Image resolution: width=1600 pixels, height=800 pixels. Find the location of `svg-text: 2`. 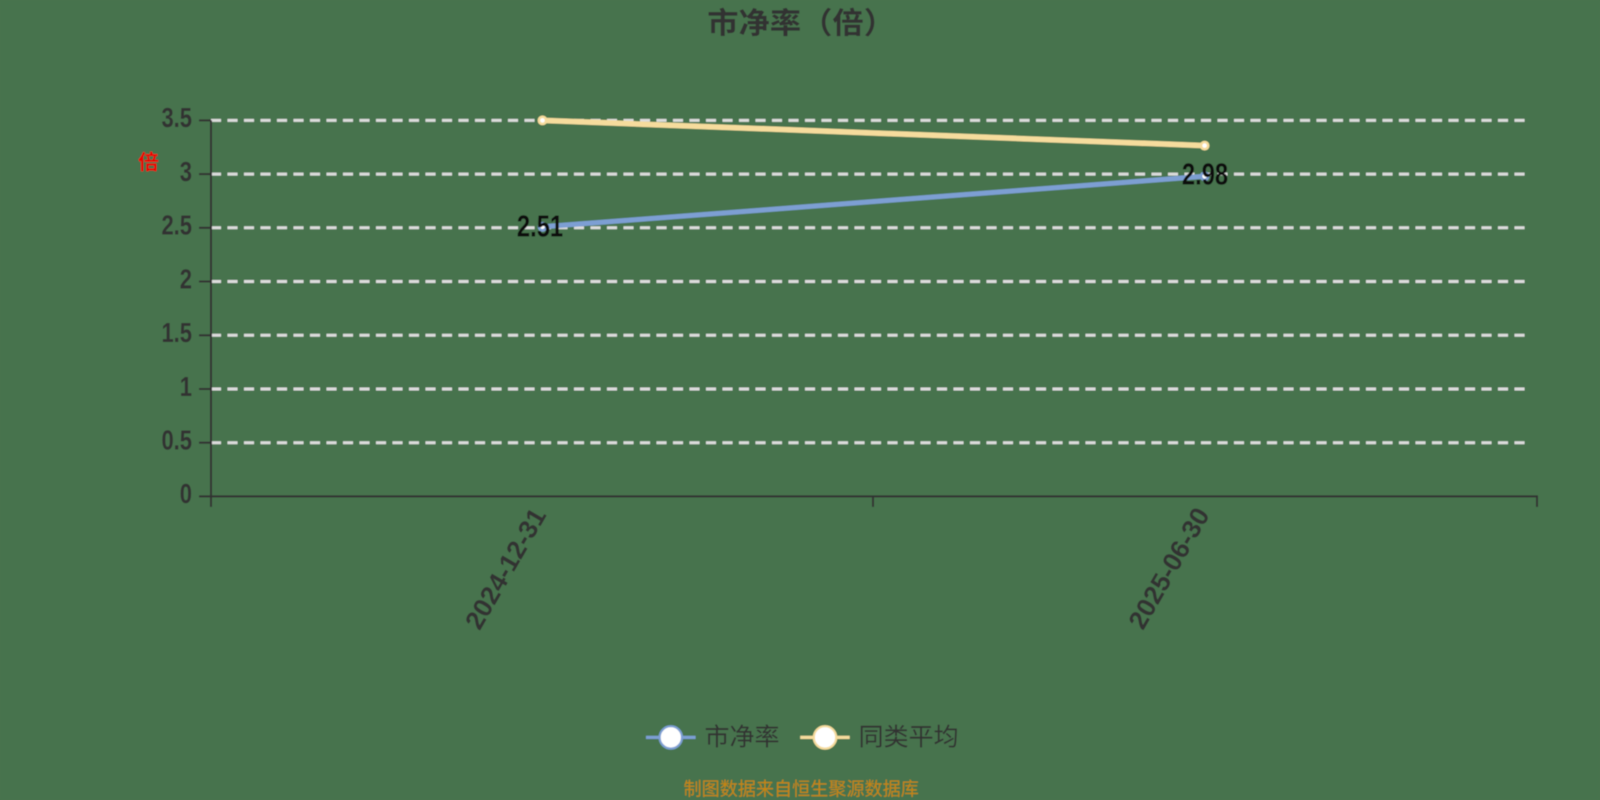

svg-text: 2 is located at coordinates (186, 279).